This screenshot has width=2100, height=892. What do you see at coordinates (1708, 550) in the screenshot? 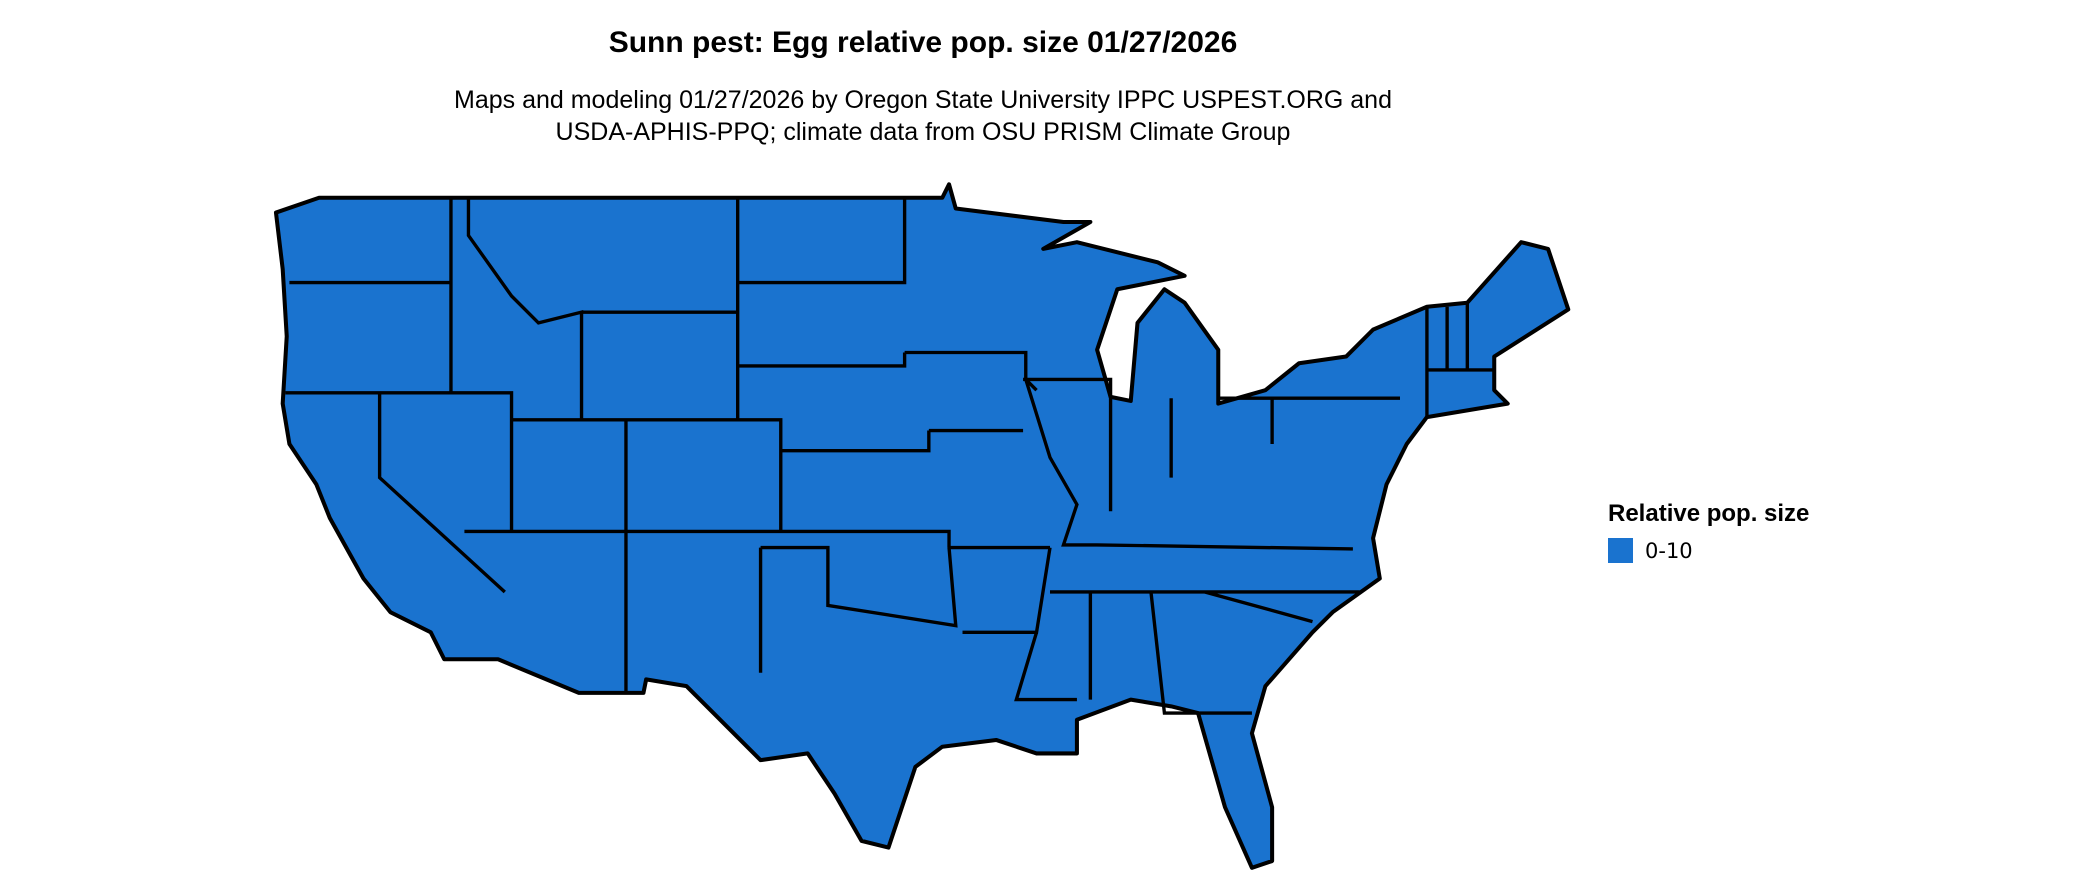
I see `legend-item: 0-10` at bounding box center [1708, 550].